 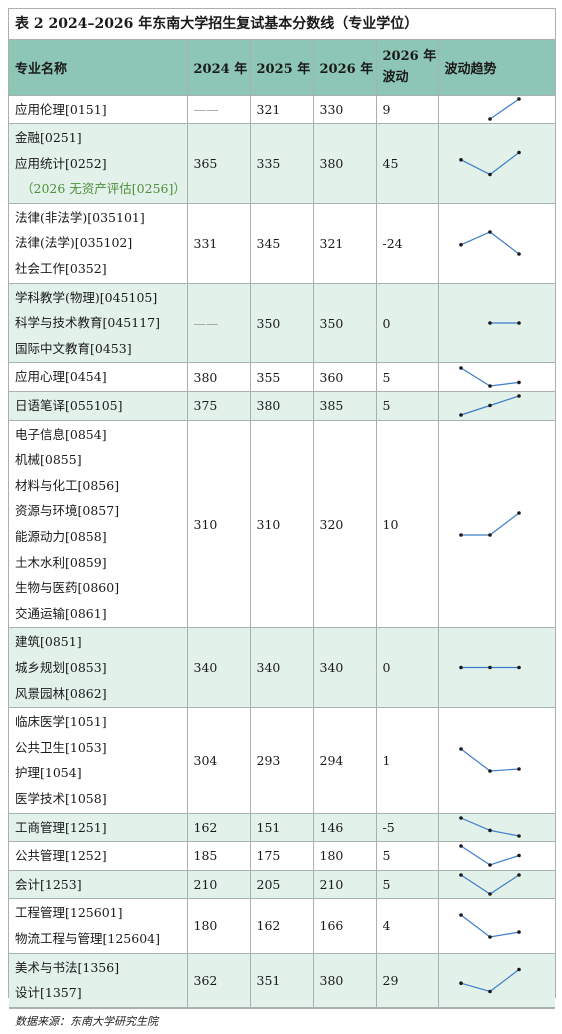 I want to click on program-name: 材料与化工[0856], so click(x=67, y=485).